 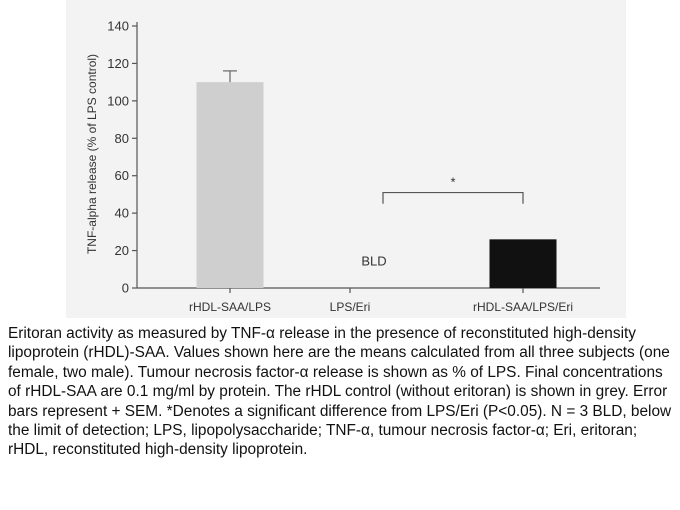 What do you see at coordinates (452, 182) in the screenshot?
I see `significance-star: *` at bounding box center [452, 182].